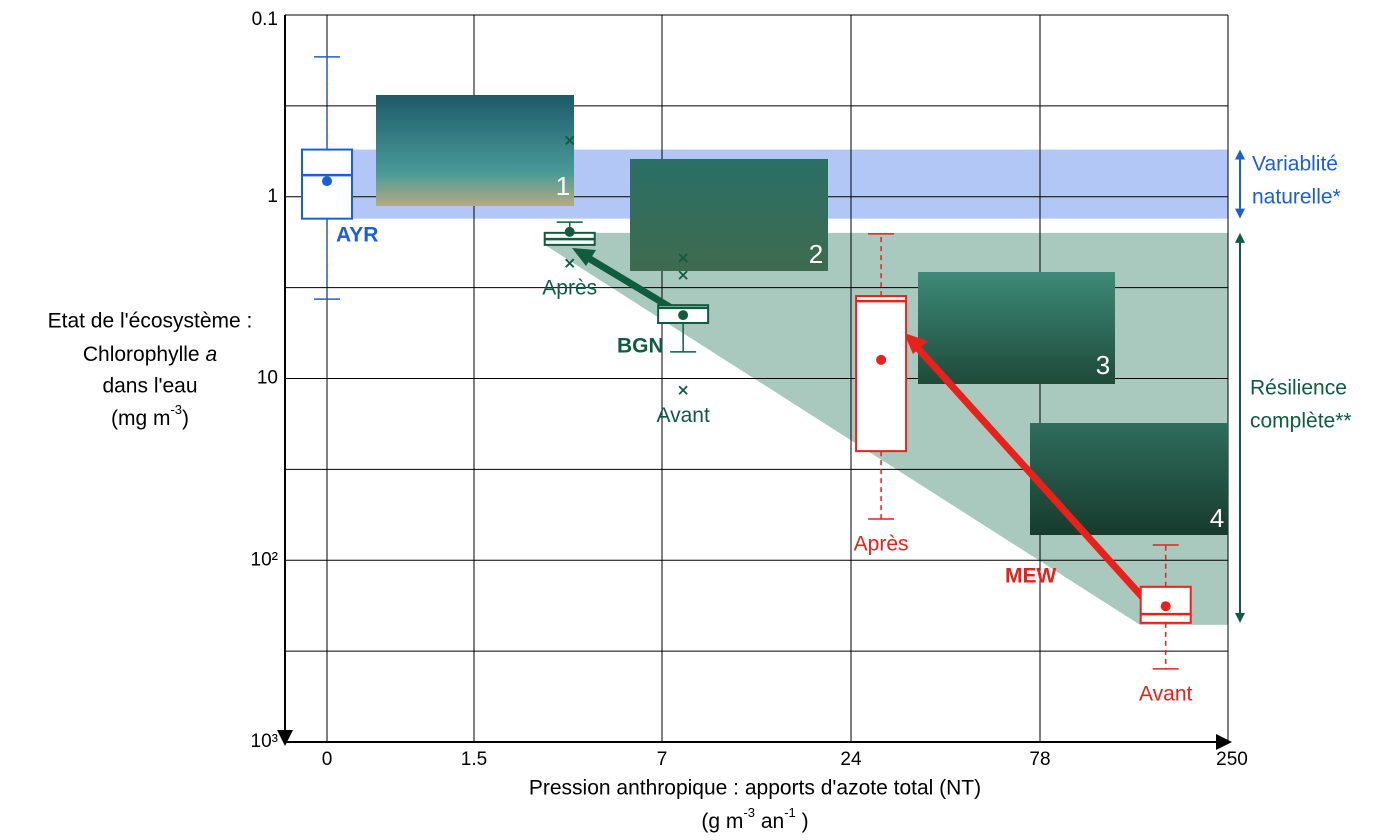 This screenshot has width=1386, height=840. I want to click on y-label-part: Chlorophylle, so click(141, 354).